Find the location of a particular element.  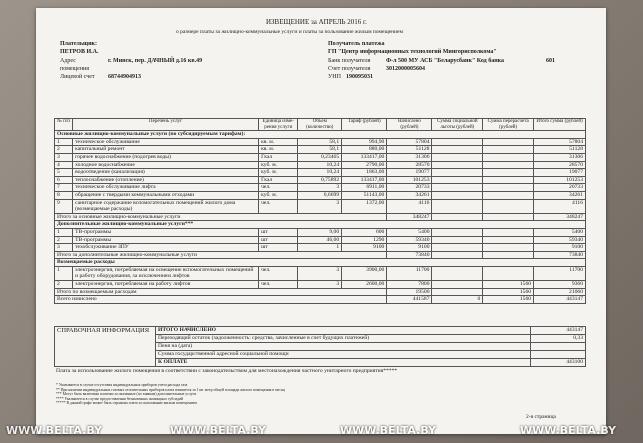

section-title: Возмещаемые расходы is located at coordinates (320, 262).